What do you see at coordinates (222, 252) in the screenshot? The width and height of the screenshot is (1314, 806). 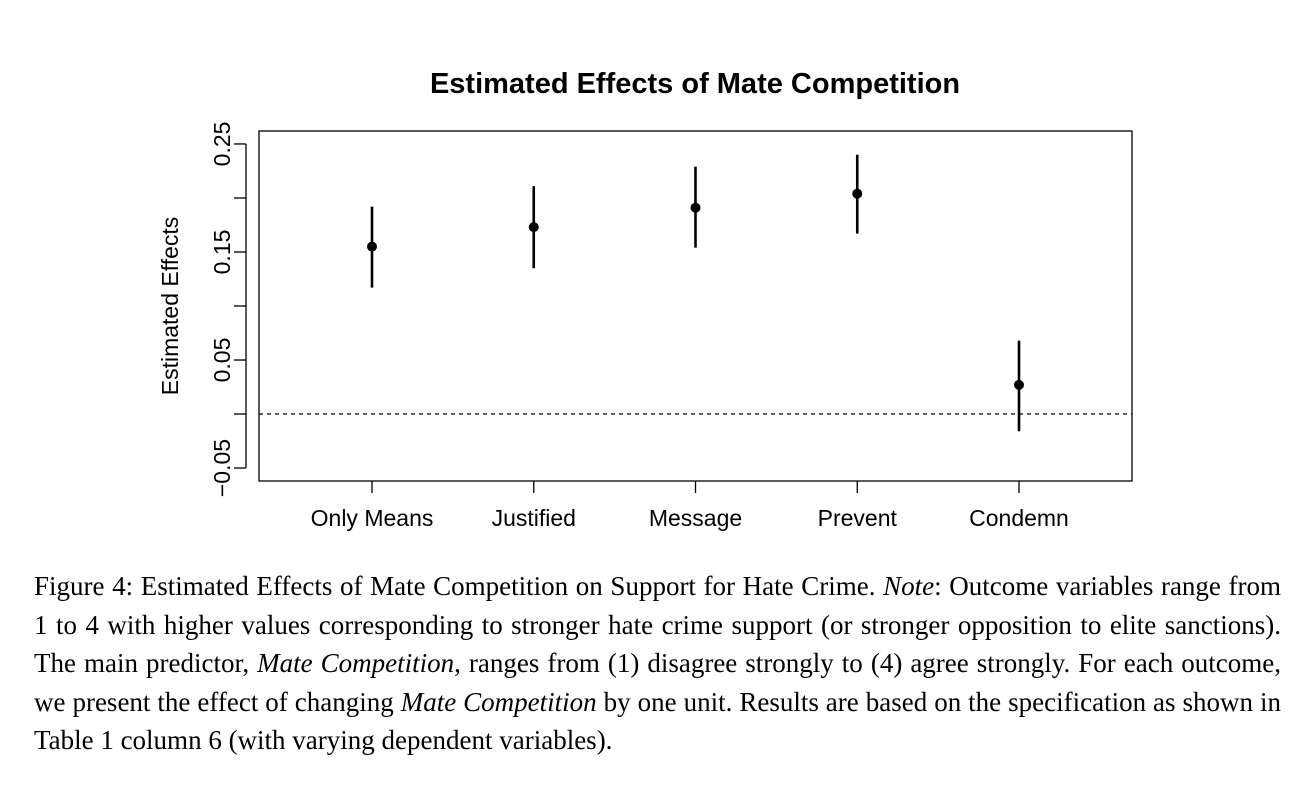 I see `y-tick-label: 0.15` at bounding box center [222, 252].